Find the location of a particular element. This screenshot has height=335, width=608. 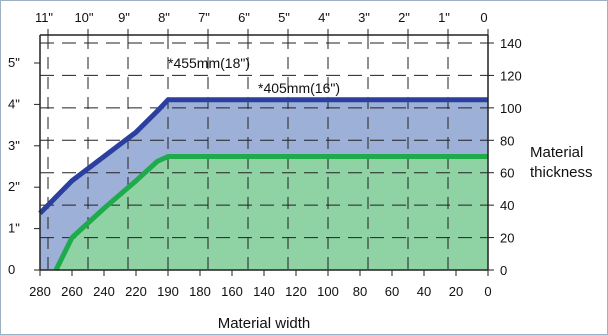

right-tick-label: 140 is located at coordinates (511, 43).